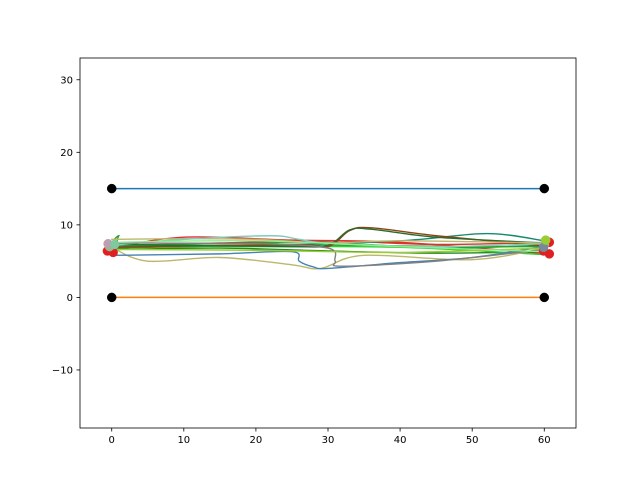 This screenshot has width=640, height=480. I want to click on y-axis: −10 0 10 20 30, so click(66, 226).